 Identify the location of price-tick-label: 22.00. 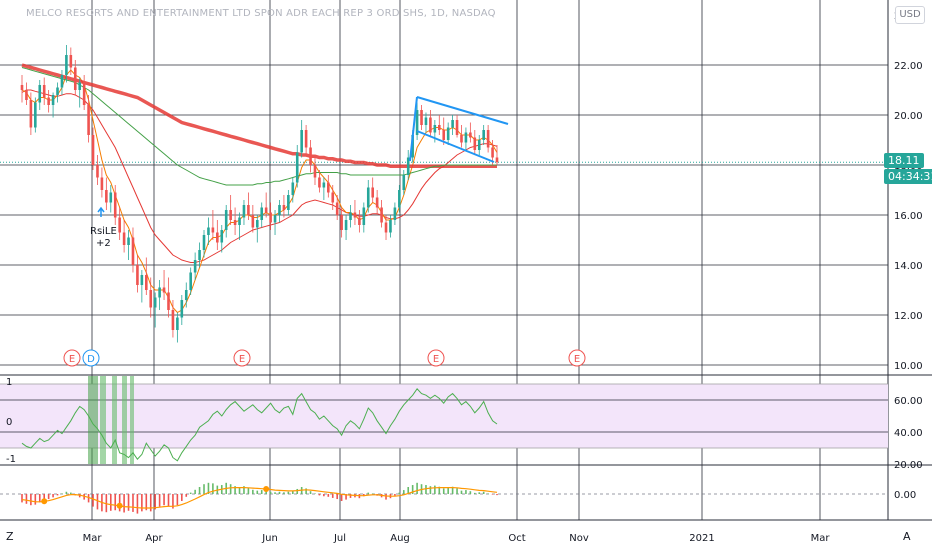
(908, 66).